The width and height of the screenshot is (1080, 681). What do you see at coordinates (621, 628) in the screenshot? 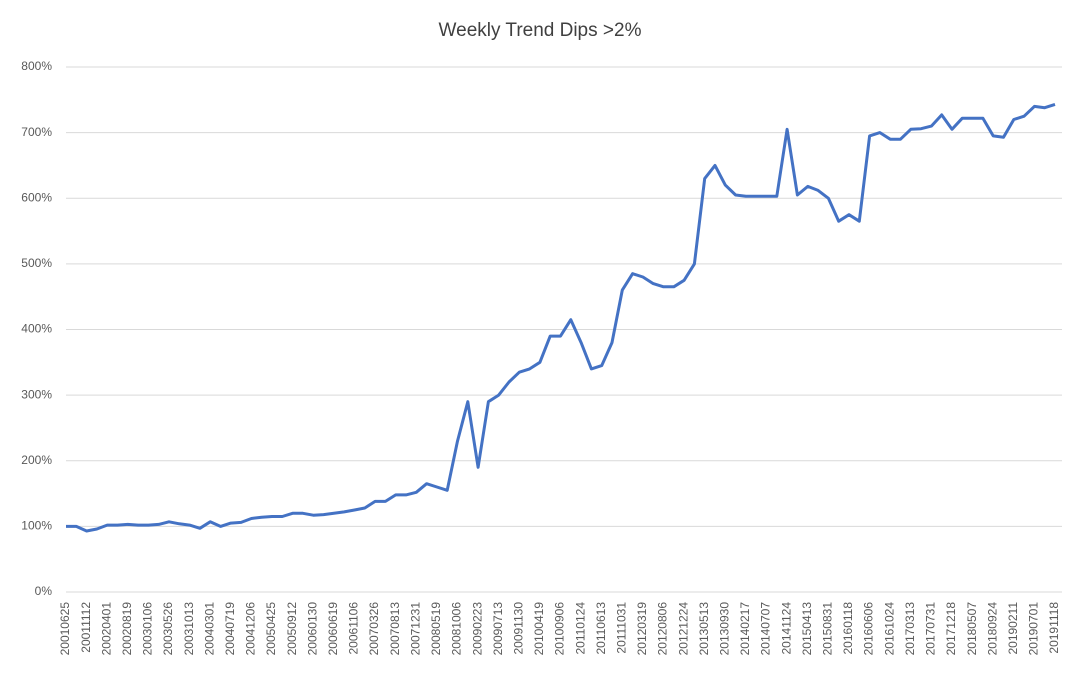
I see `x-tick-label: 20111031` at bounding box center [621, 628].